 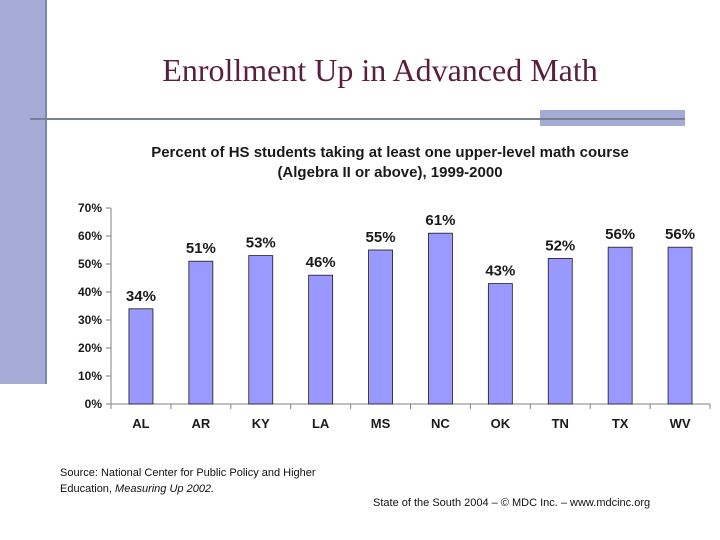 What do you see at coordinates (88, 489) in the screenshot?
I see `source-line-2-prefix: Education,` at bounding box center [88, 489].